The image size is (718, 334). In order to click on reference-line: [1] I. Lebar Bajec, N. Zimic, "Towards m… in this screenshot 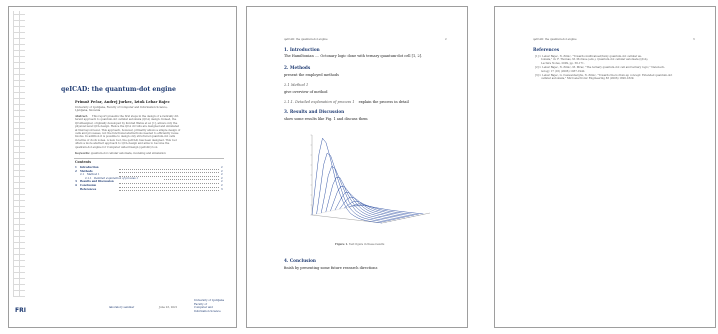, I will do `click(589, 56)`.